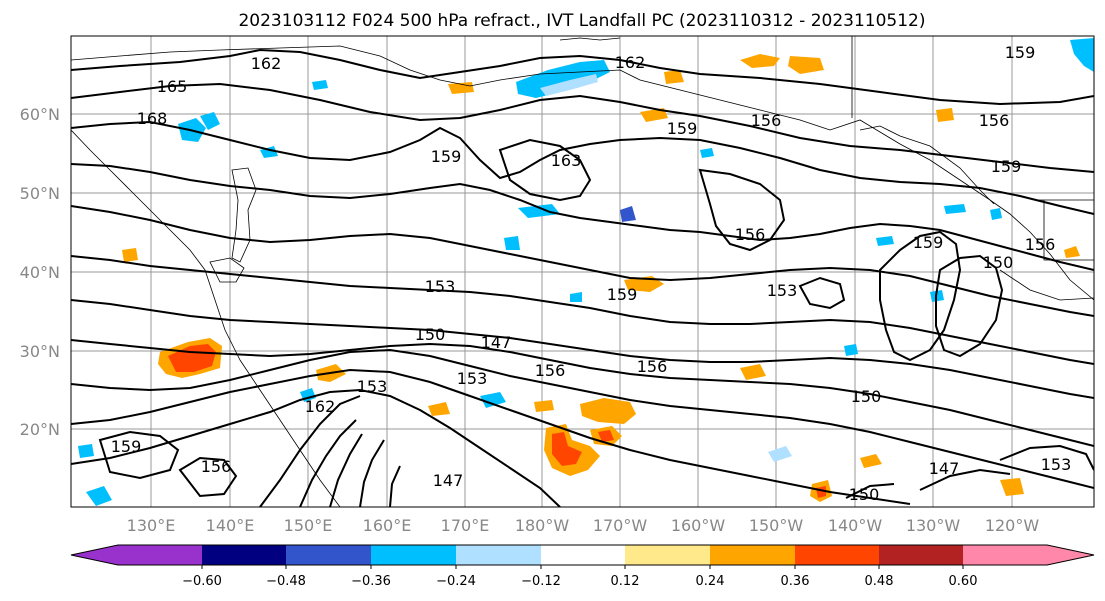 Image resolution: width=1105 pixels, height=601 pixels. I want to click on contour-label: 163, so click(566, 160).